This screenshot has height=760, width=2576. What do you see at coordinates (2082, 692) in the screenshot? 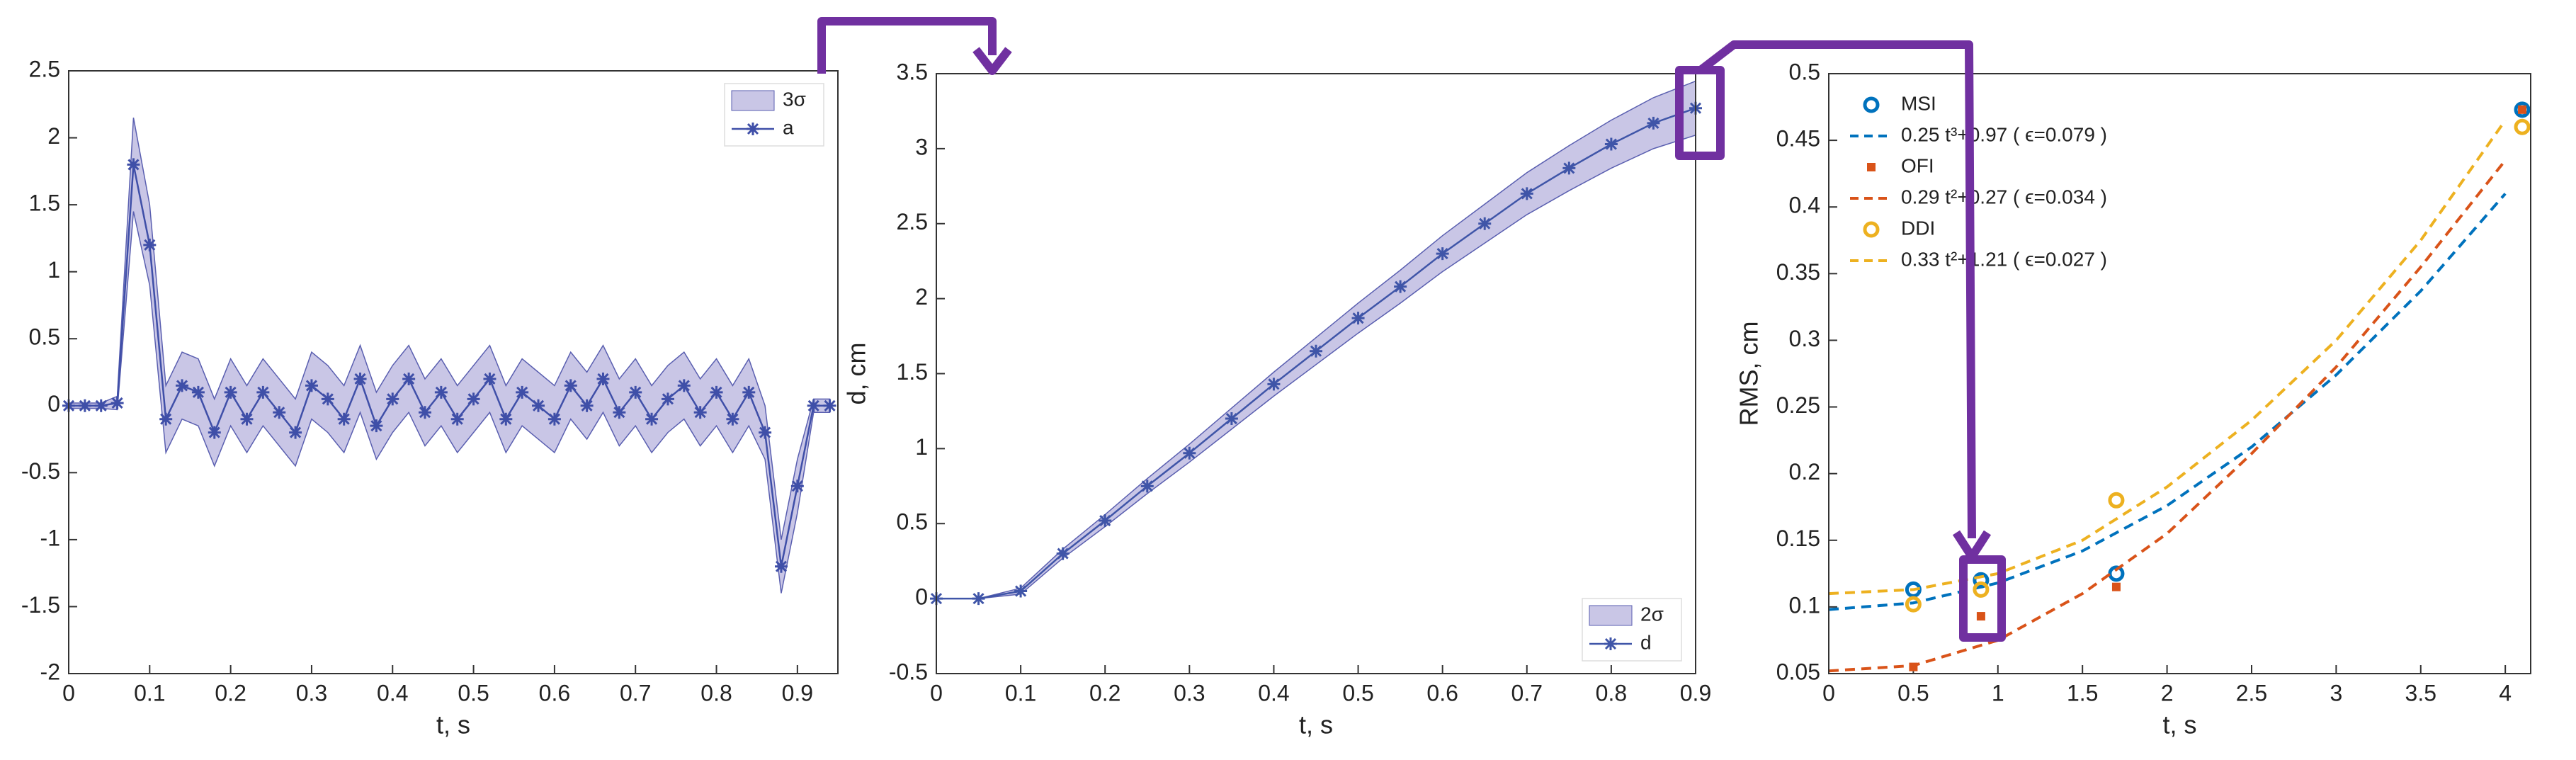
I see `x-tick-label: 1.5` at bounding box center [2082, 692].